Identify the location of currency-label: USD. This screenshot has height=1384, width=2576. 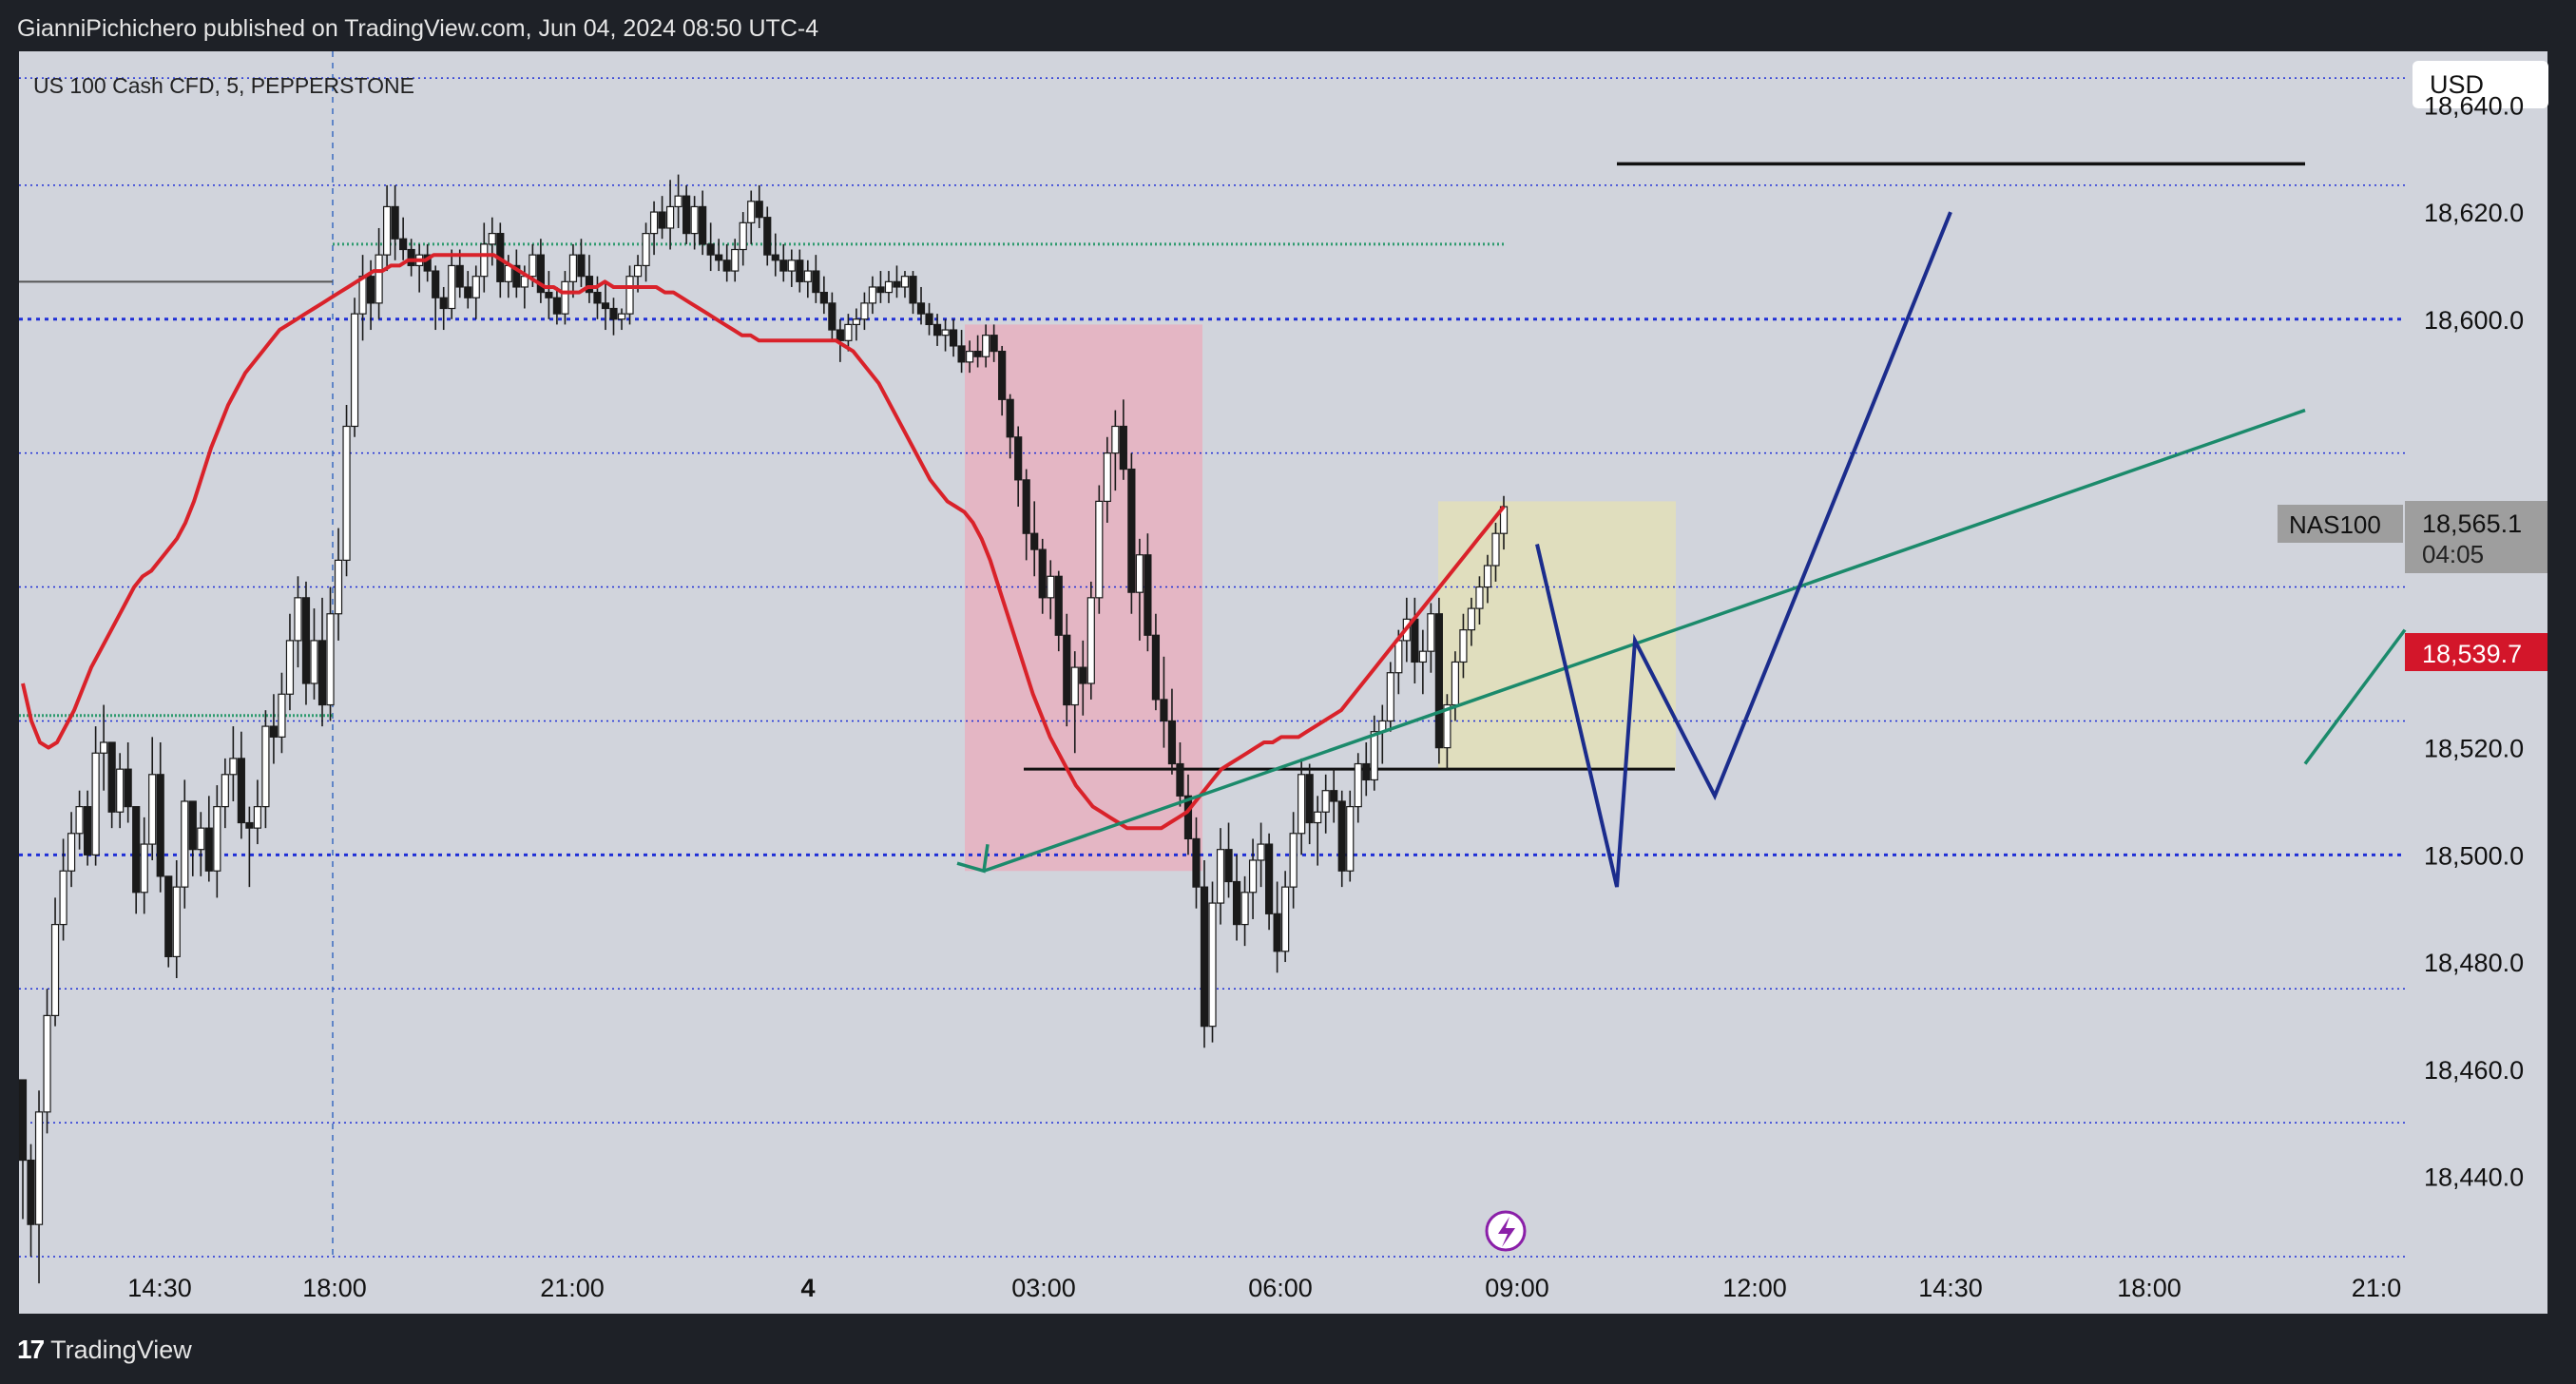
(2457, 84).